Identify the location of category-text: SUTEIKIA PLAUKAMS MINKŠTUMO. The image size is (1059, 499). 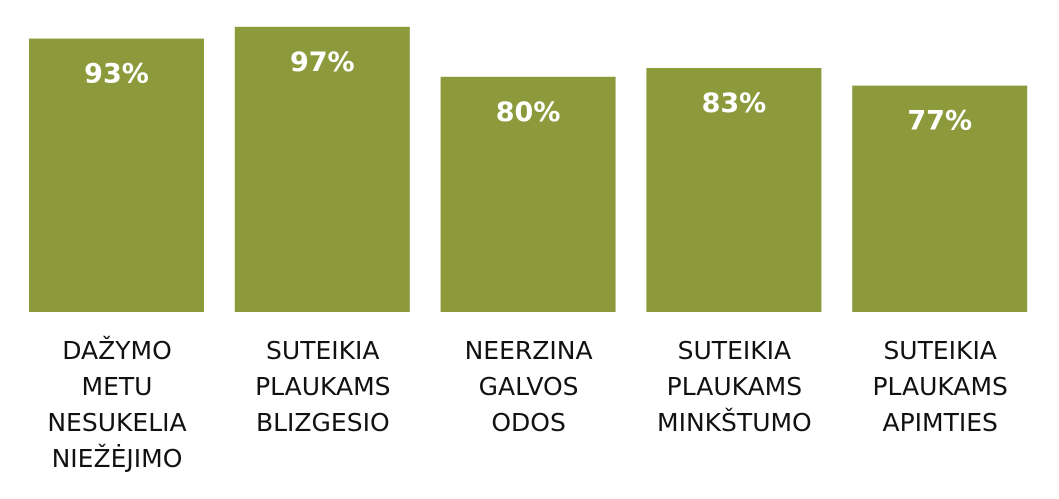
(734, 386).